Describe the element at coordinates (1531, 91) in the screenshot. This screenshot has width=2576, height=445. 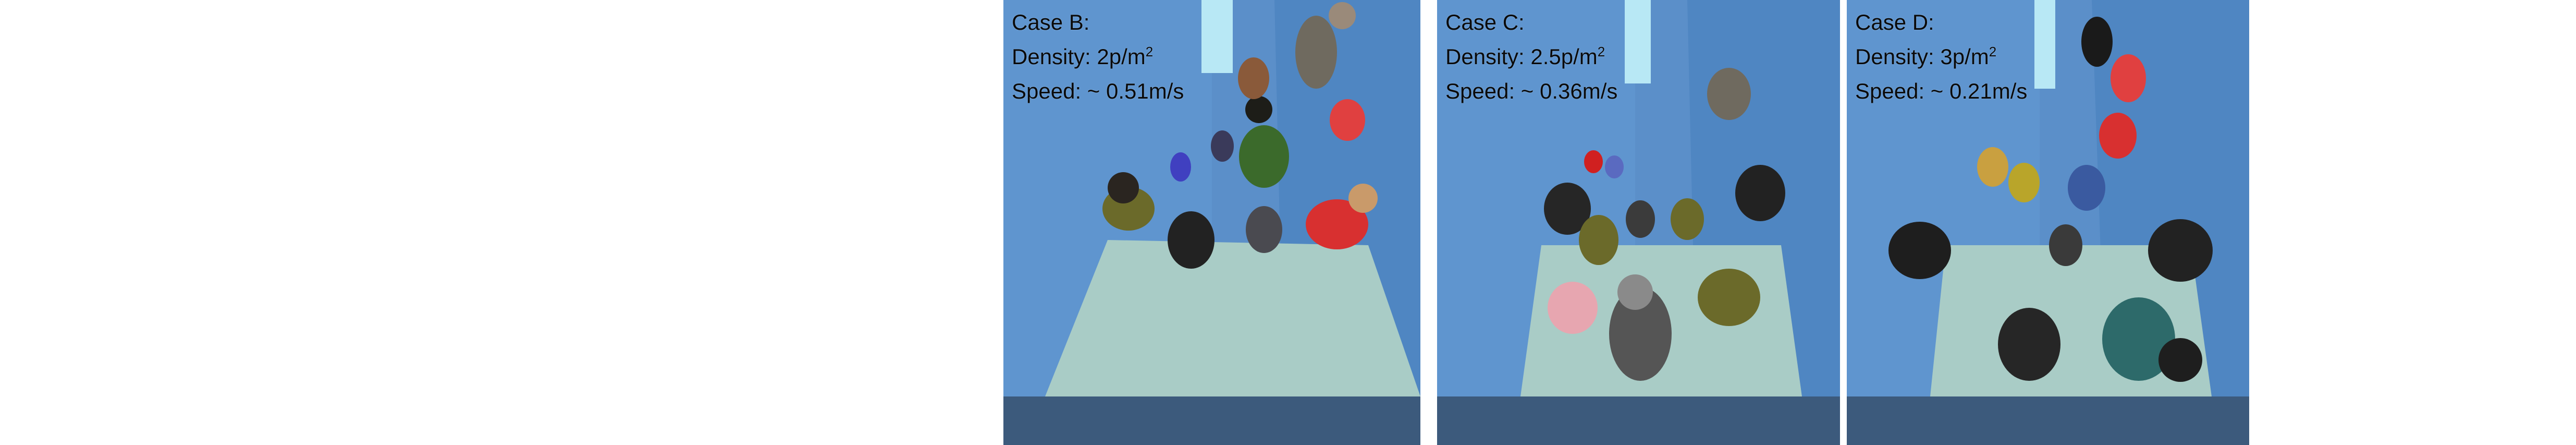
I see `speed-text: Speed: ~ 0.36m/s` at that location.